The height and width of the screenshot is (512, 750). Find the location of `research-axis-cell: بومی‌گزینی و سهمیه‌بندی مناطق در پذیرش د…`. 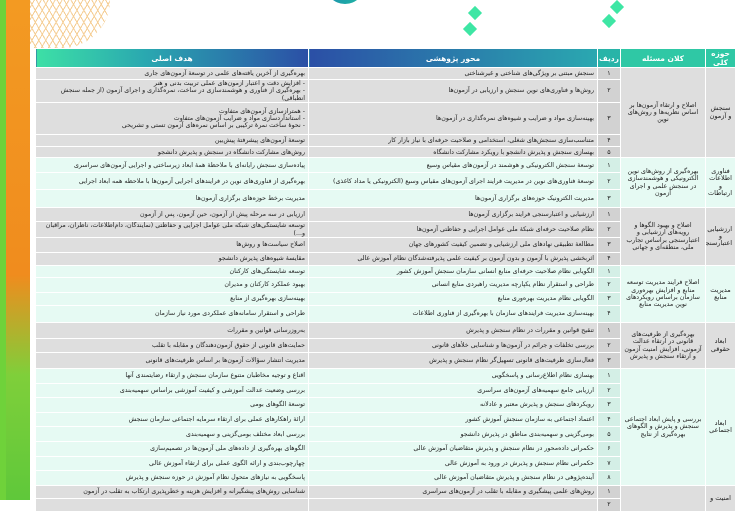

research-axis-cell: بومی‌گزینی و سهمیه‌بندی مناطق در پذیرش د… is located at coordinates (453, 434).